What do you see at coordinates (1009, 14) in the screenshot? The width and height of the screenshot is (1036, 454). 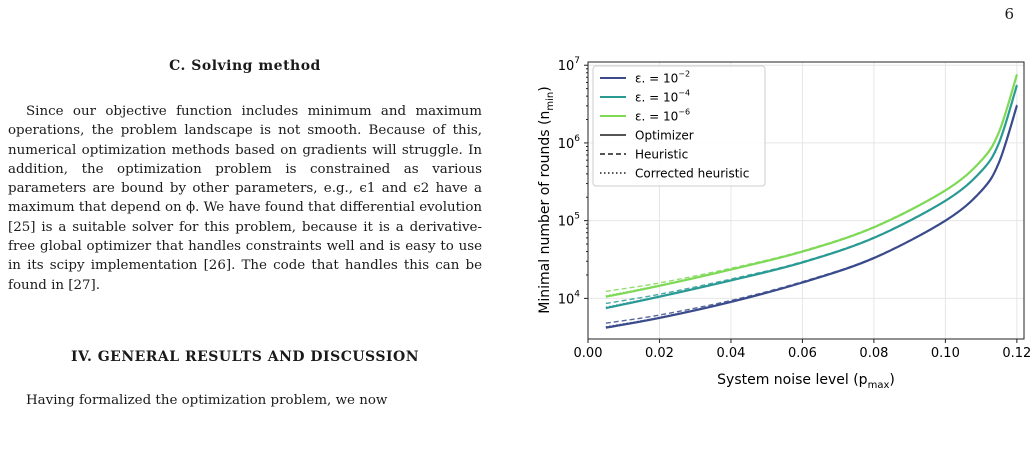 I see `page-number: 6` at bounding box center [1009, 14].